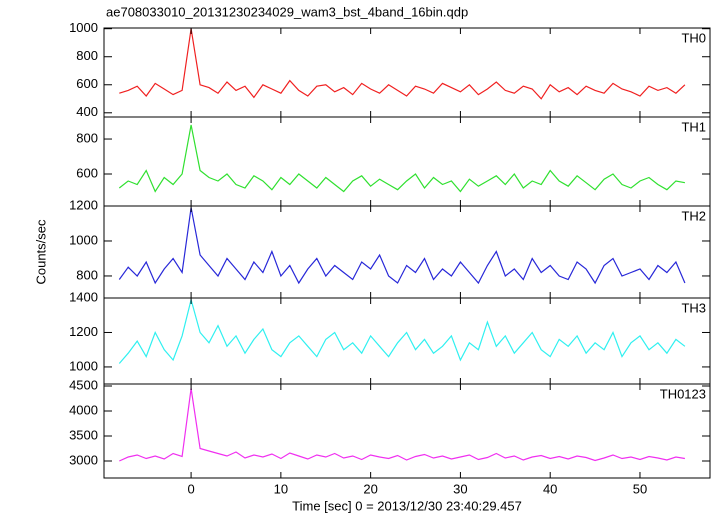  Describe the element at coordinates (460, 488) in the screenshot. I see `x-tick-label: 30` at that location.